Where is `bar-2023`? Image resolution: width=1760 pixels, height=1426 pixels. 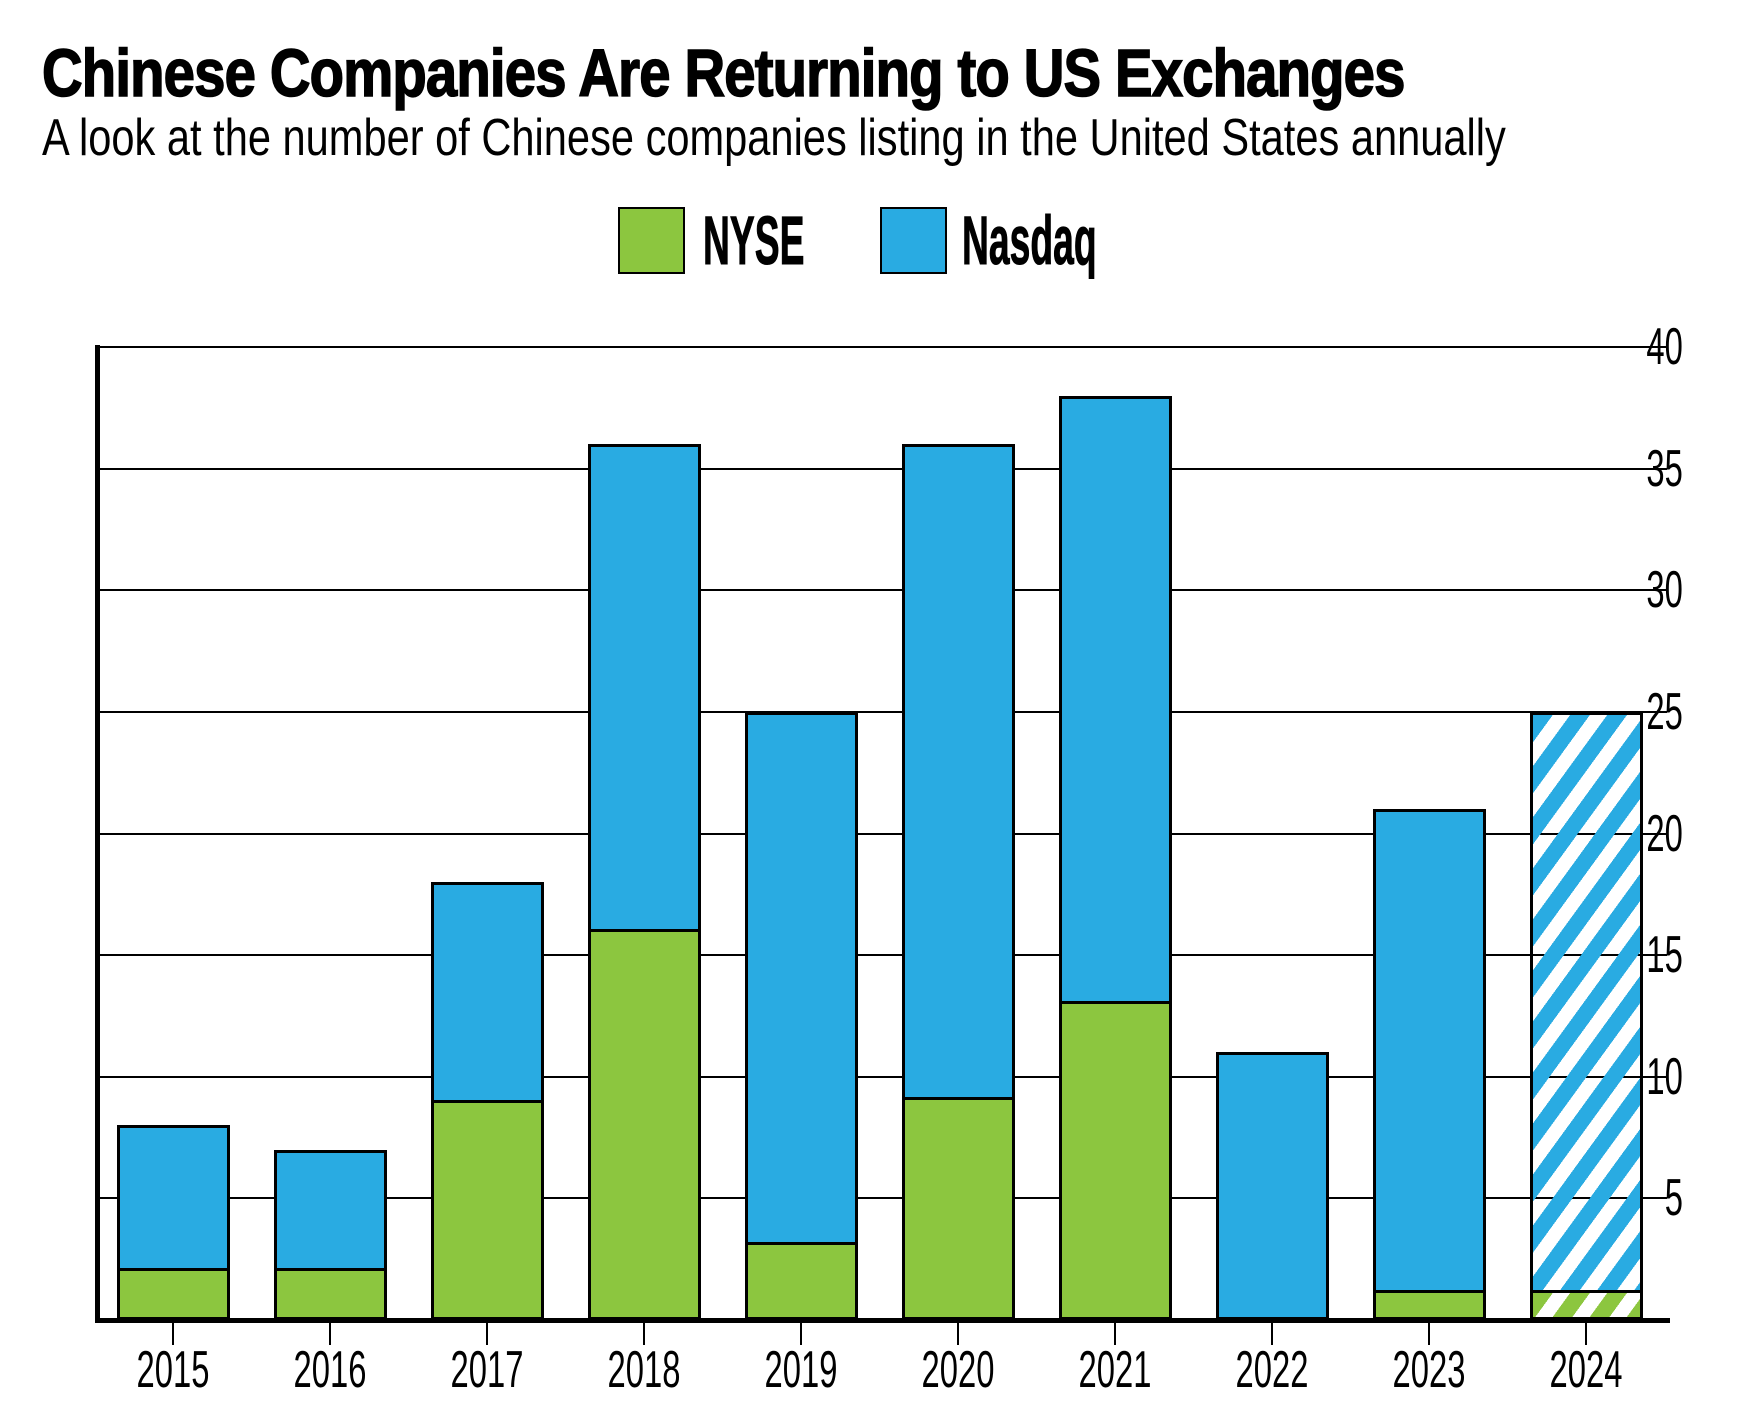 bar-2023 is located at coordinates (1429, 1064).